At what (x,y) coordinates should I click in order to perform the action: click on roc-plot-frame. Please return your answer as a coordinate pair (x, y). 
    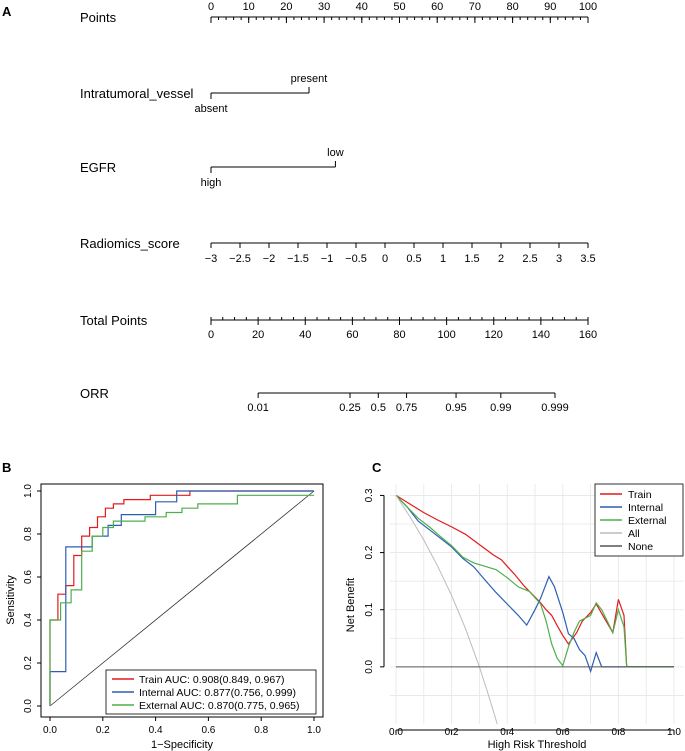
    Looking at the image, I should click on (182, 600).